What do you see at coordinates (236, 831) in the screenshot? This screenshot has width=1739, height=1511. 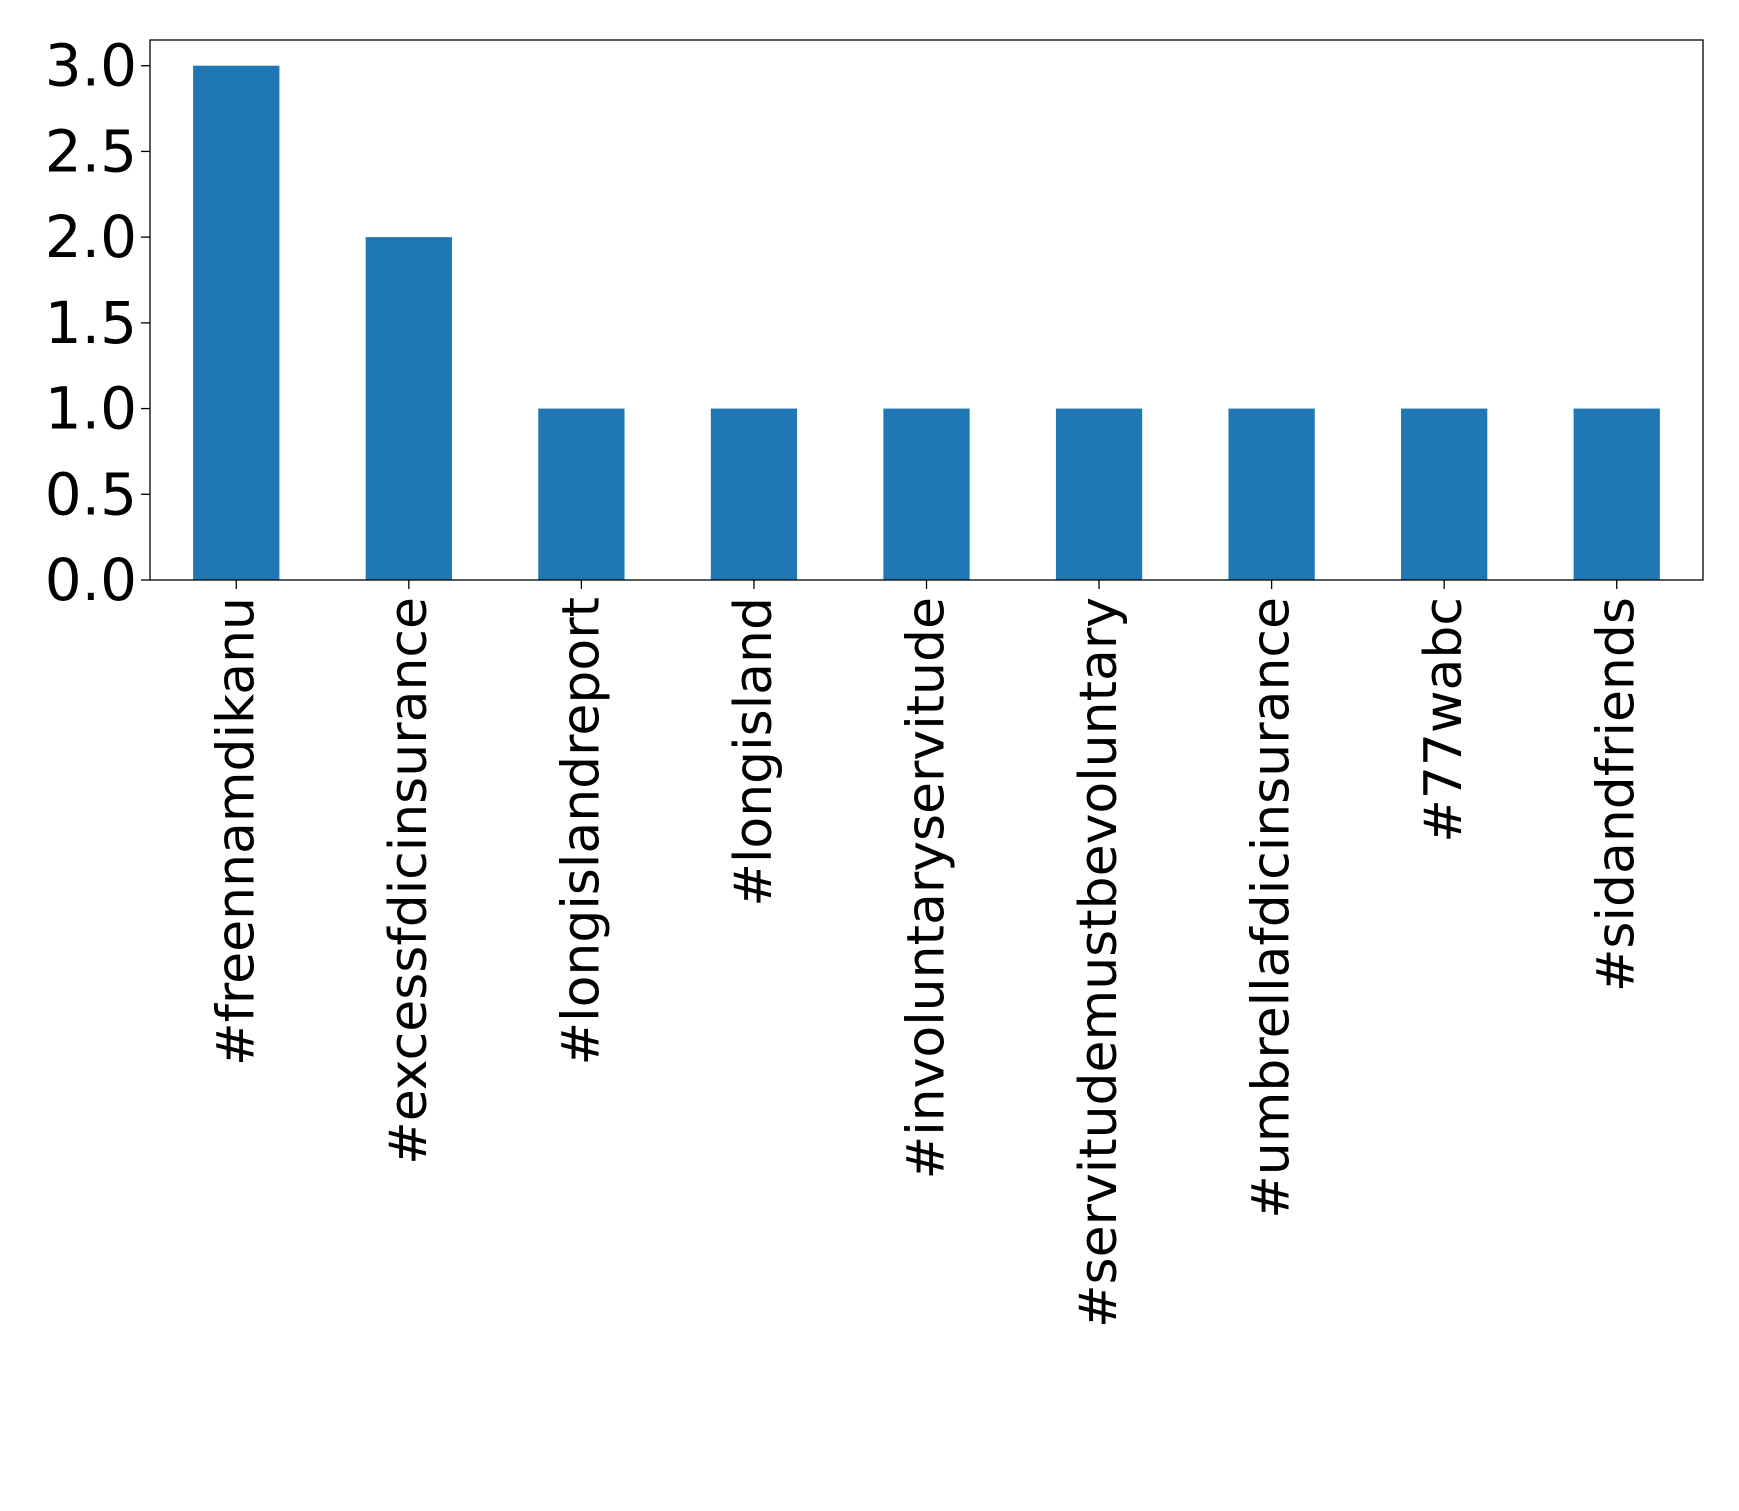 I see `x-tick-label: #freennamdikanu` at bounding box center [236, 831].